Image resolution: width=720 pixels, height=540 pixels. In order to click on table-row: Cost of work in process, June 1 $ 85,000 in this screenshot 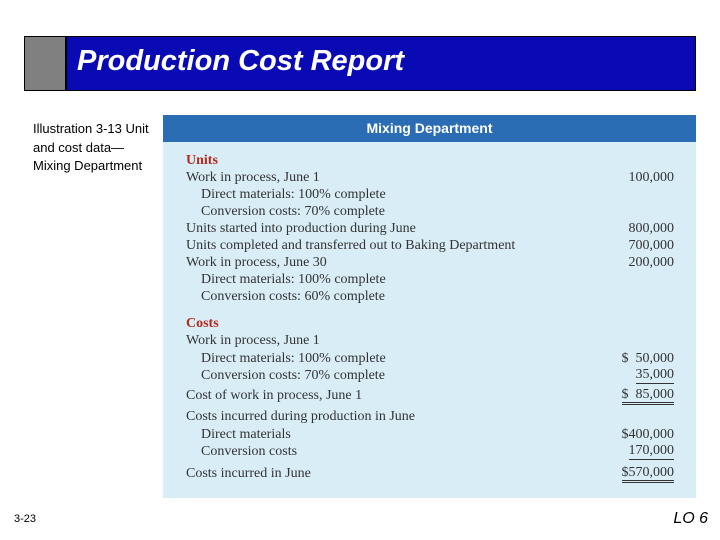, I will do `click(431, 396)`.